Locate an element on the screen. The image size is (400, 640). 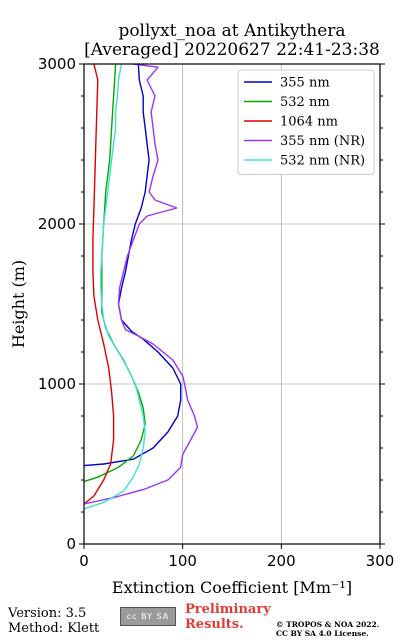
legend-label: 355 nm (NR) is located at coordinates (322, 141).